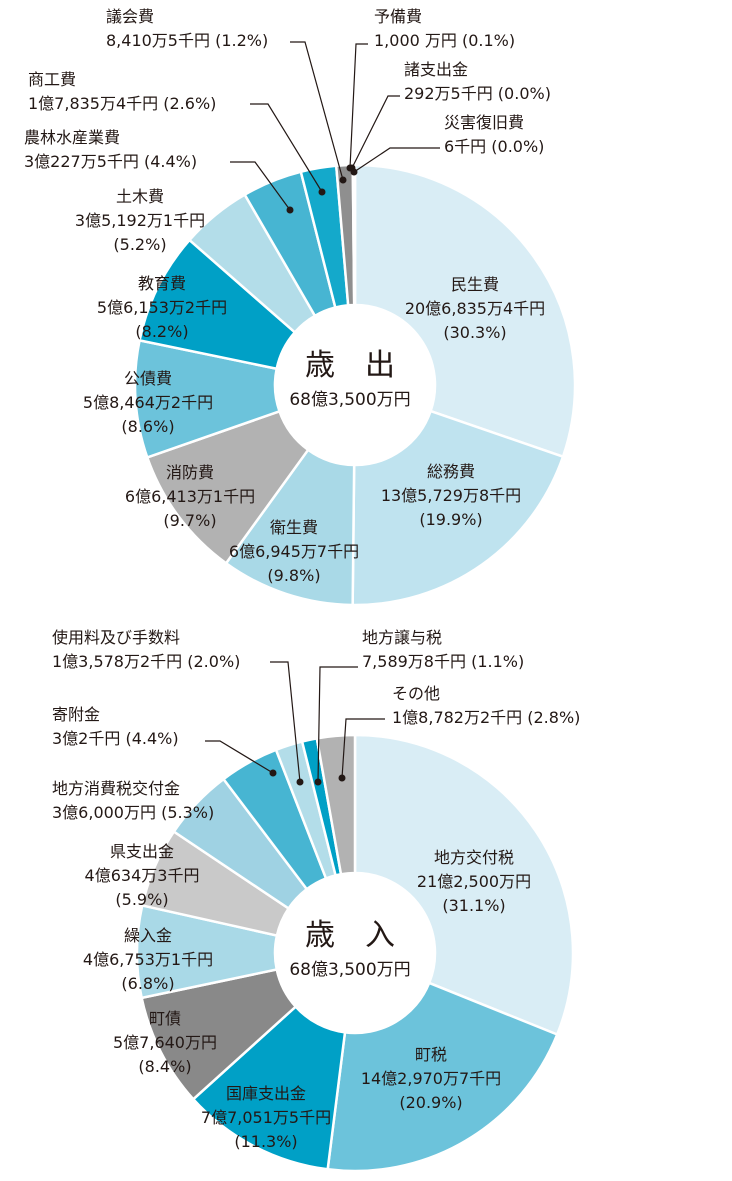  Describe the element at coordinates (402, 637) in the screenshot. I see `slice-label-地方譲与税-0: 地方譲与税` at that location.